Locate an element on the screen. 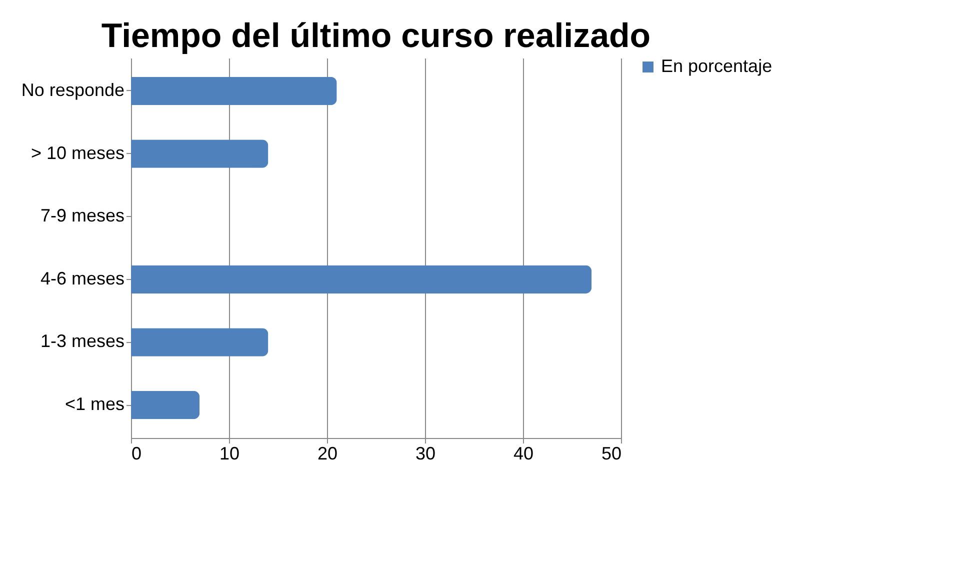  y-tick-label: 1-3 meses is located at coordinates (82, 341).